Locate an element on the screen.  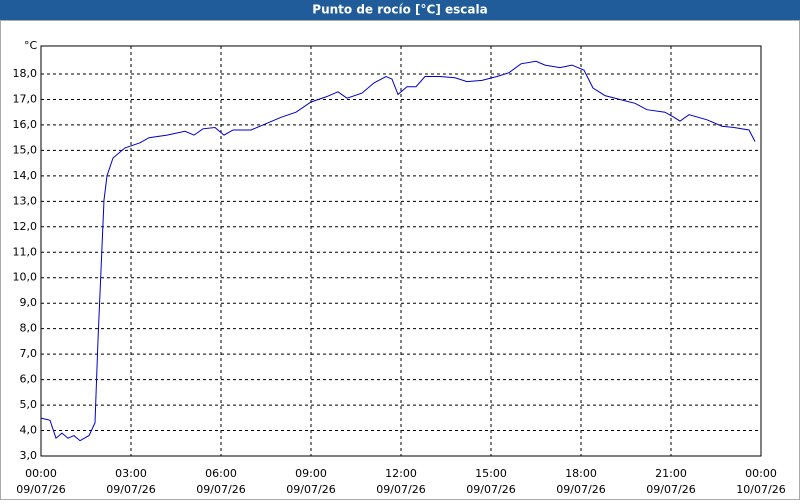
y-tick-label: 4,0 is located at coordinates (29, 430).